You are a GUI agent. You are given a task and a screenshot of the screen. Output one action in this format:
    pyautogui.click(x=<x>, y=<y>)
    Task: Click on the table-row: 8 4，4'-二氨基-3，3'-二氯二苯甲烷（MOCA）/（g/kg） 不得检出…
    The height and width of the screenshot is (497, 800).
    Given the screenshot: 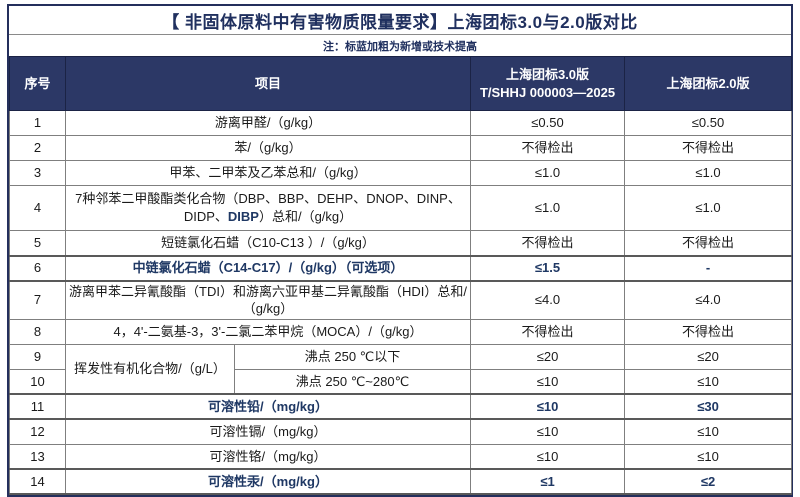 What is the action you would take?
    pyautogui.click(x=401, y=331)
    